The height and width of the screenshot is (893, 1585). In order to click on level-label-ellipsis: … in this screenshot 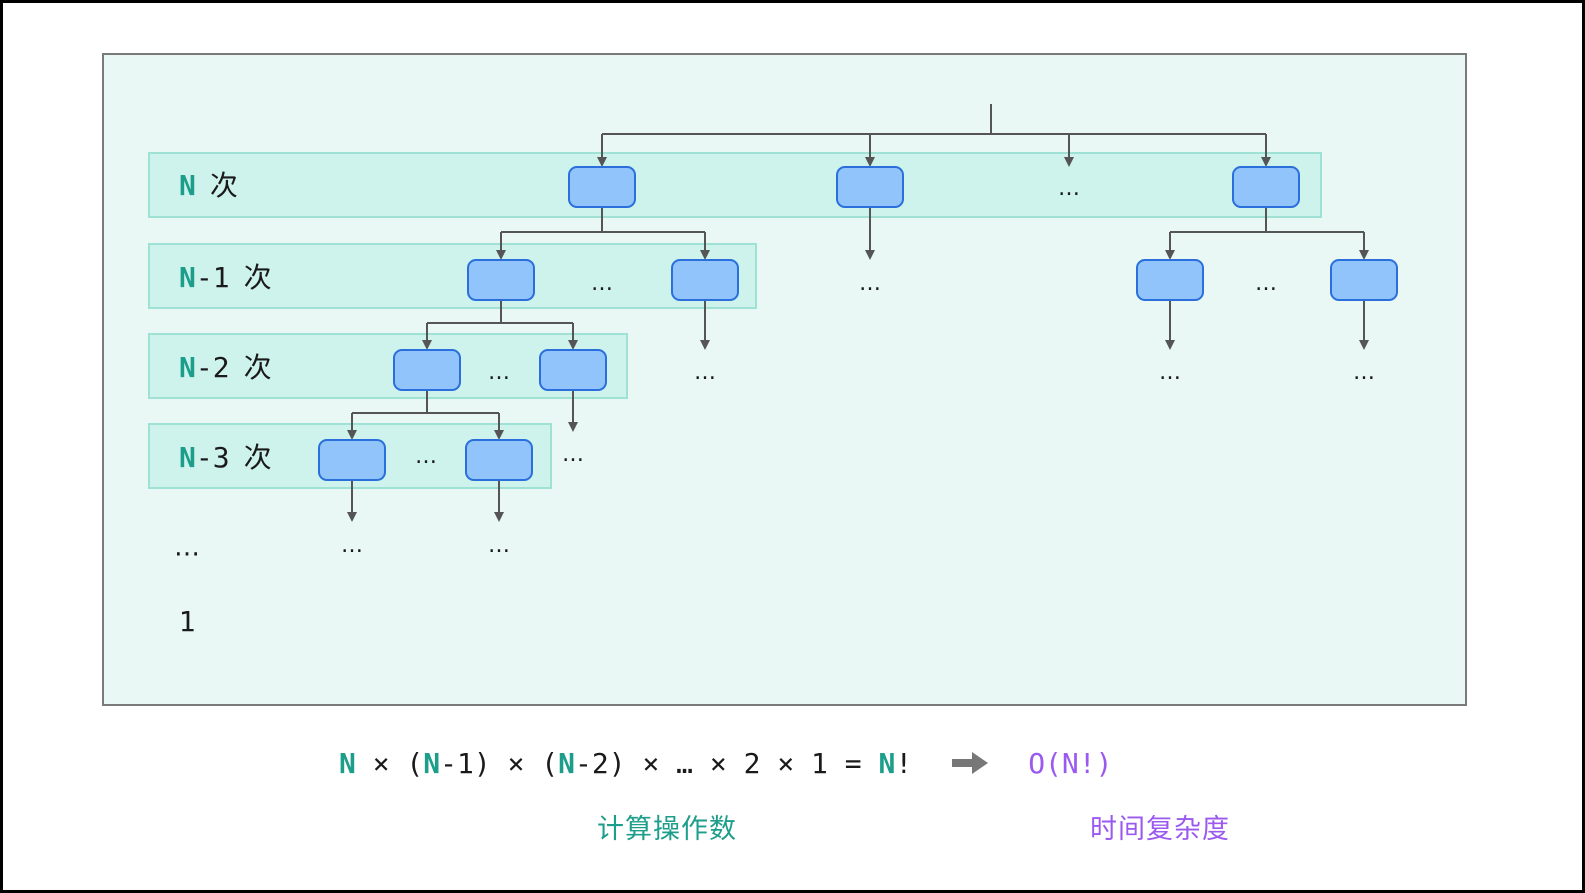, I will do `click(187, 548)`.